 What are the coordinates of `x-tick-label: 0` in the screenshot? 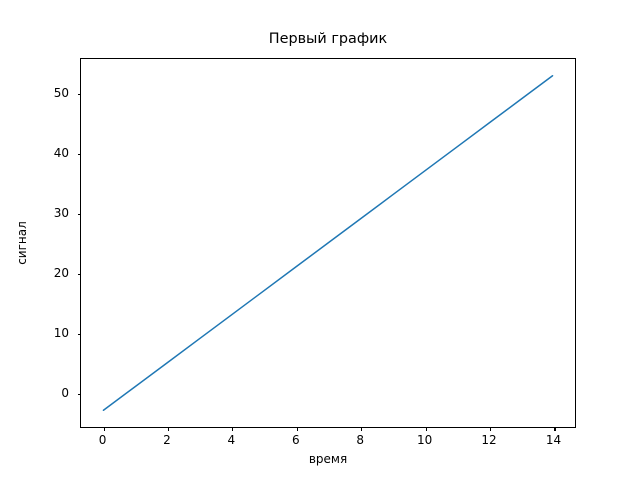 It's located at (102, 440).